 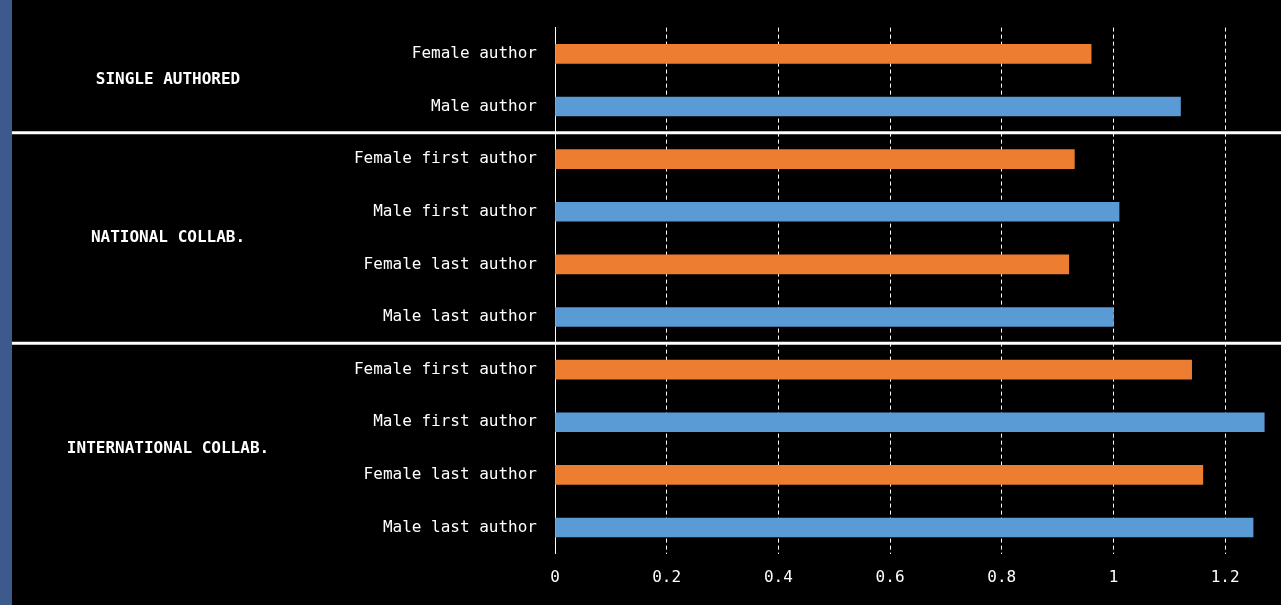 I want to click on text: NATIONAL COLLAB., so click(x=168, y=237).